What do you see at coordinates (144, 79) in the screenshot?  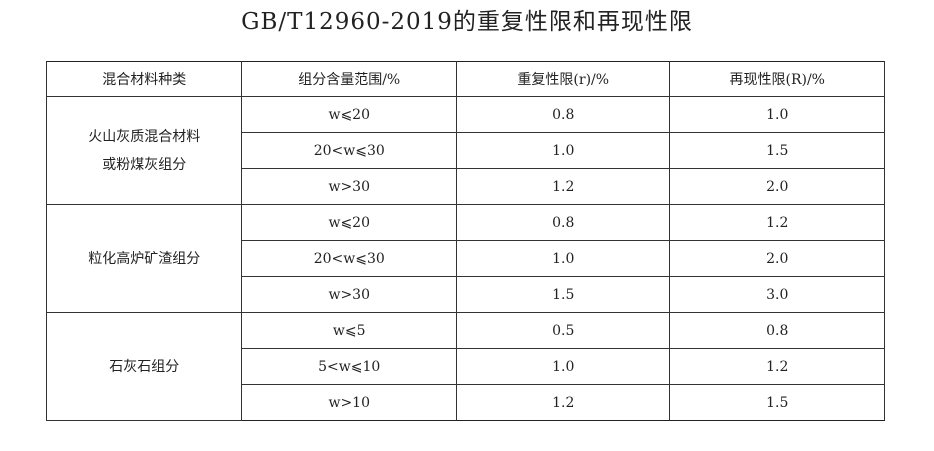 I see `header-cell: 混合材料种类` at bounding box center [144, 79].